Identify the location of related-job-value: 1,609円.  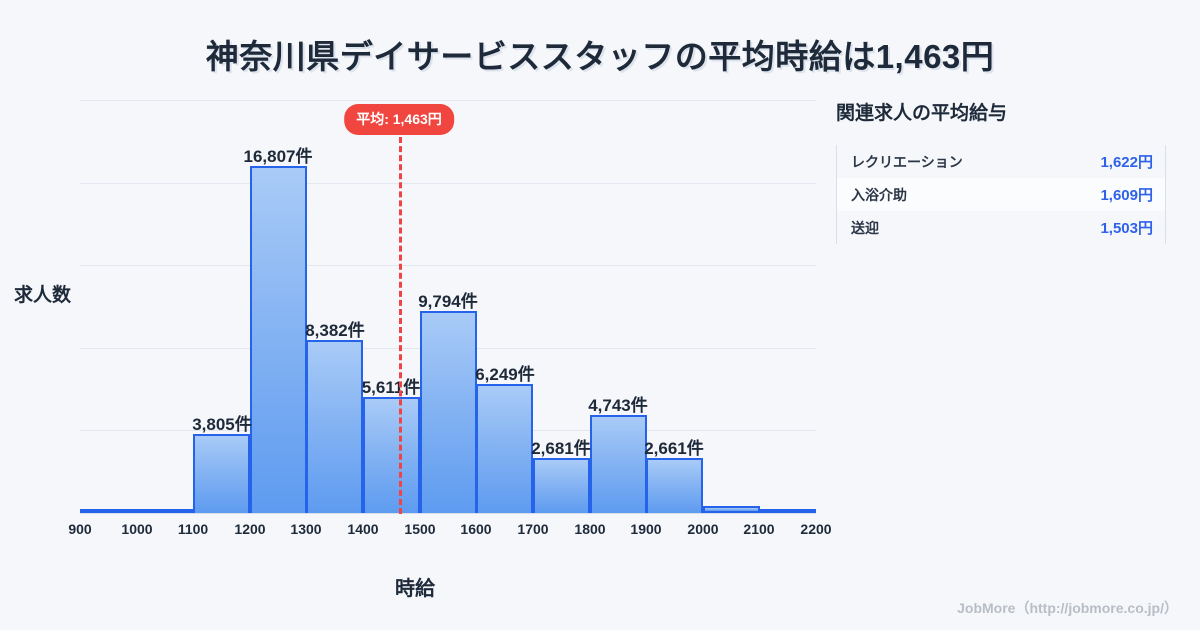
(1126, 195).